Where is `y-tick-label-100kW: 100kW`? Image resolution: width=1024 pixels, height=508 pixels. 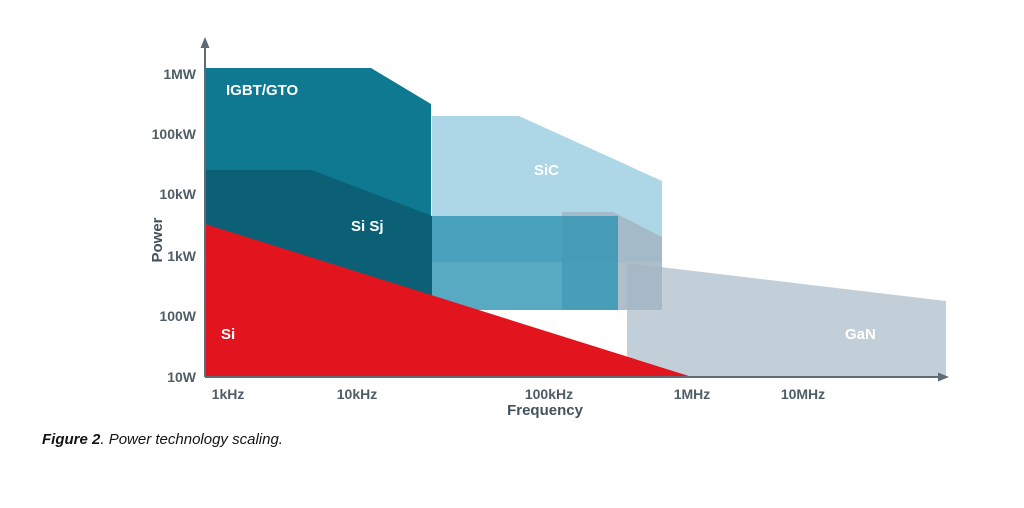
y-tick-label-100kW: 100kW is located at coordinates (174, 134).